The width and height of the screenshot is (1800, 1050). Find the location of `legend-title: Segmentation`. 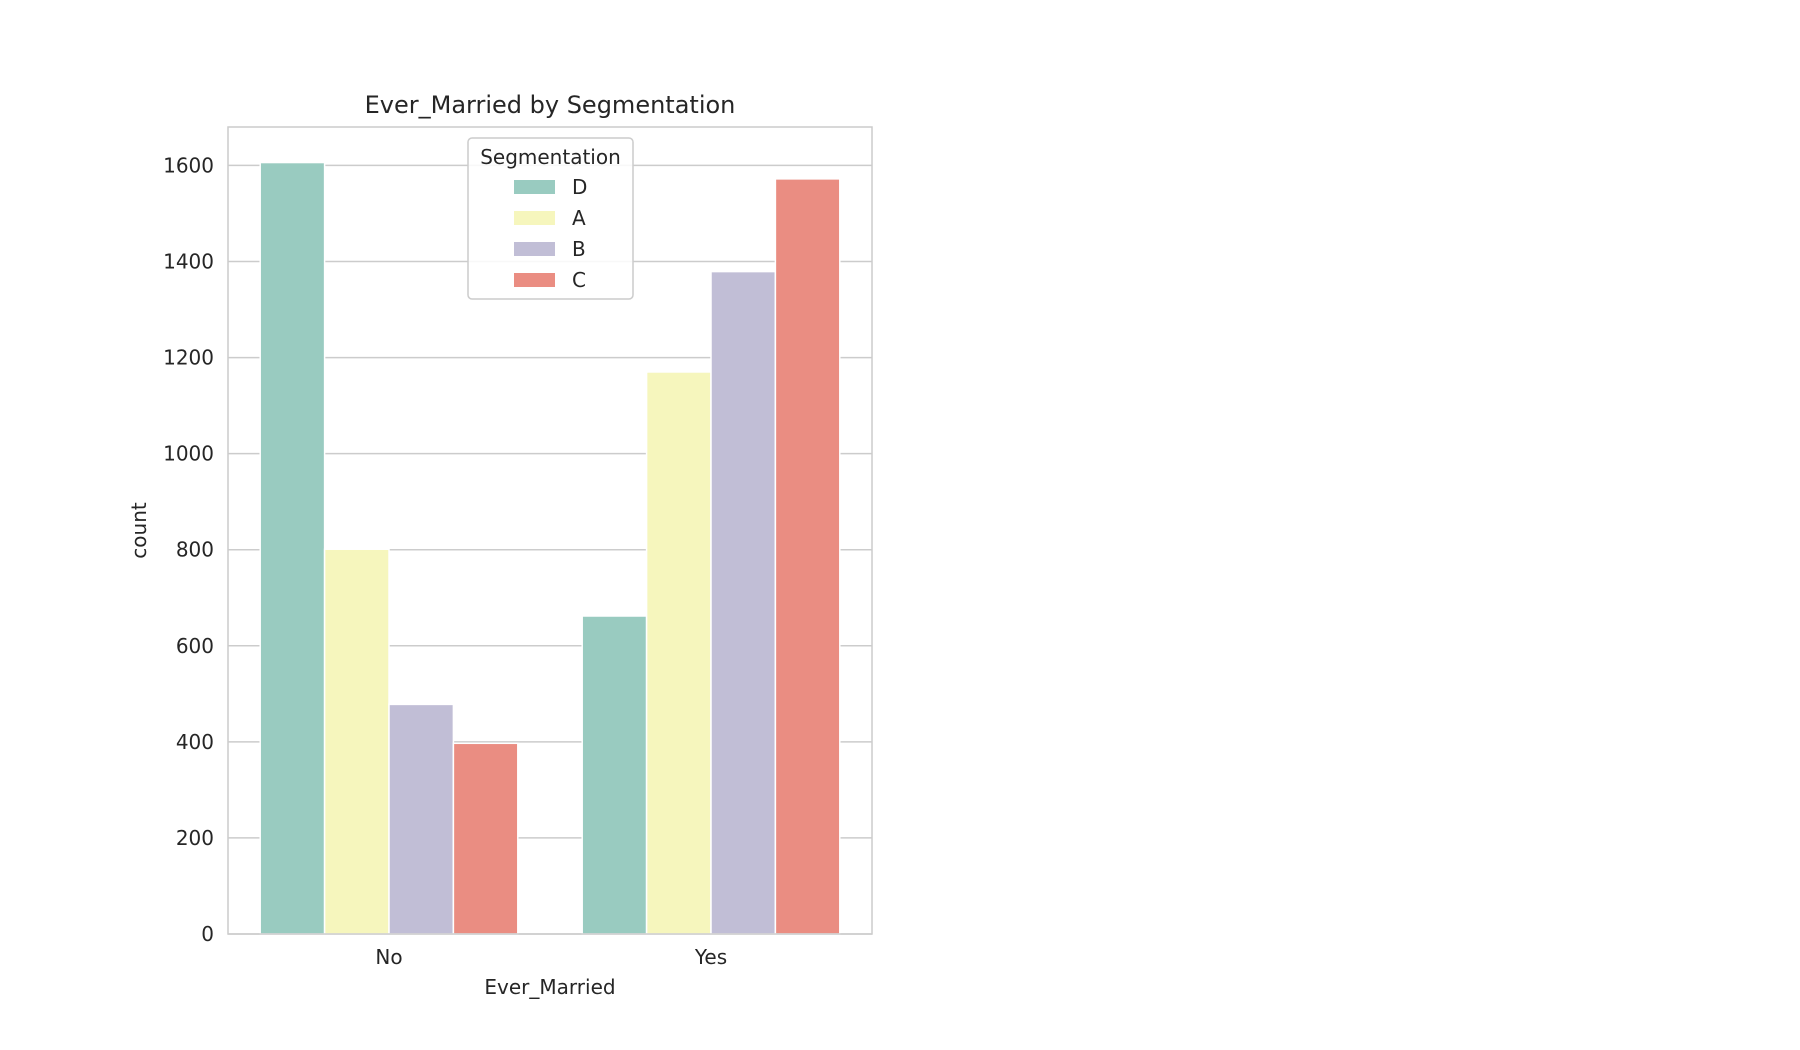

legend-title: Segmentation is located at coordinates (550, 157).